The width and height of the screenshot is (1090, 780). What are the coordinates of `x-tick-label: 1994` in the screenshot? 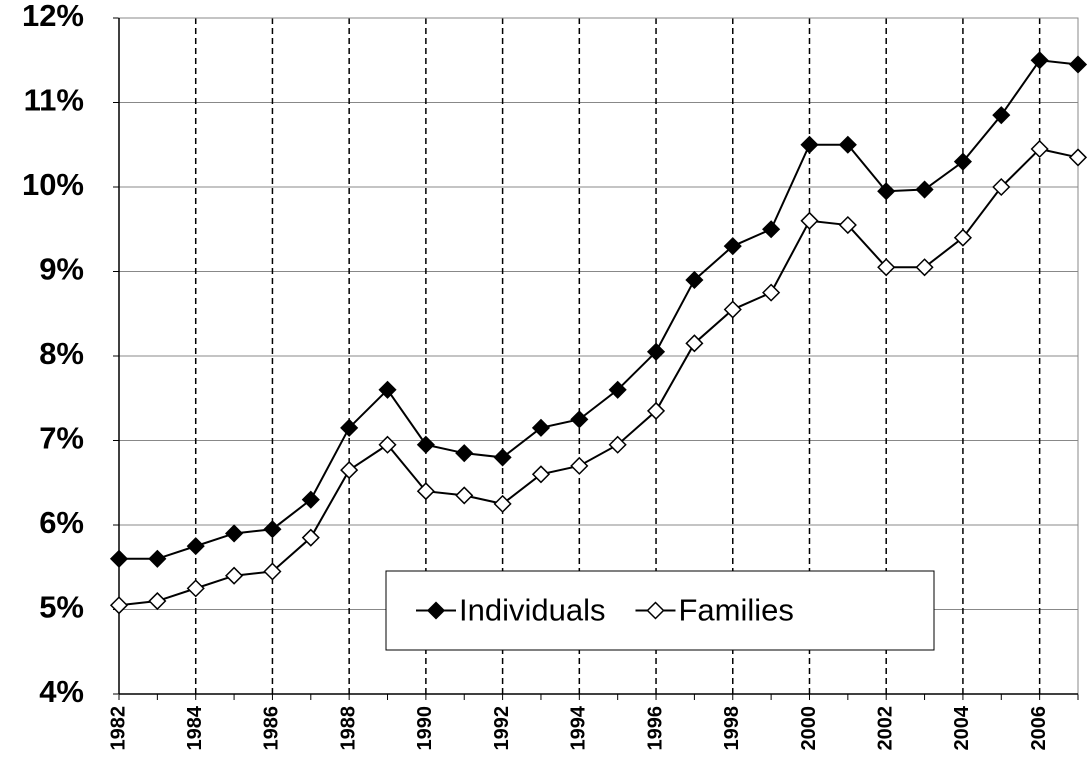 It's located at (579, 727).